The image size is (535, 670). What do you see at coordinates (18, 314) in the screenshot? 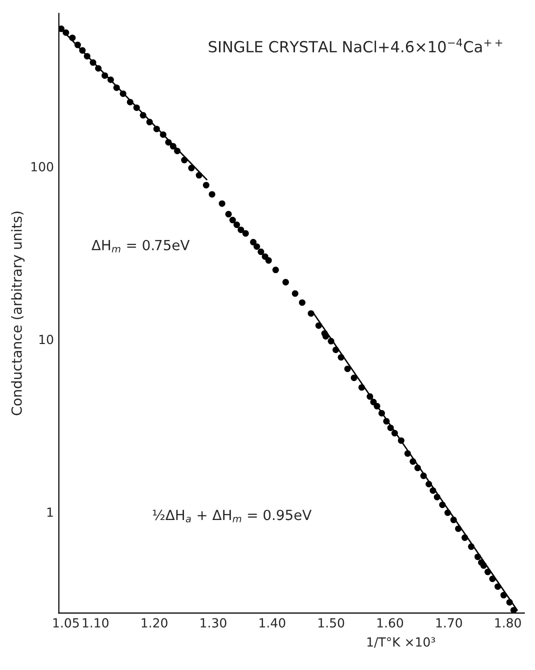
I see `y-axis-title: Conductance (arbitrary units)` at bounding box center [18, 314].